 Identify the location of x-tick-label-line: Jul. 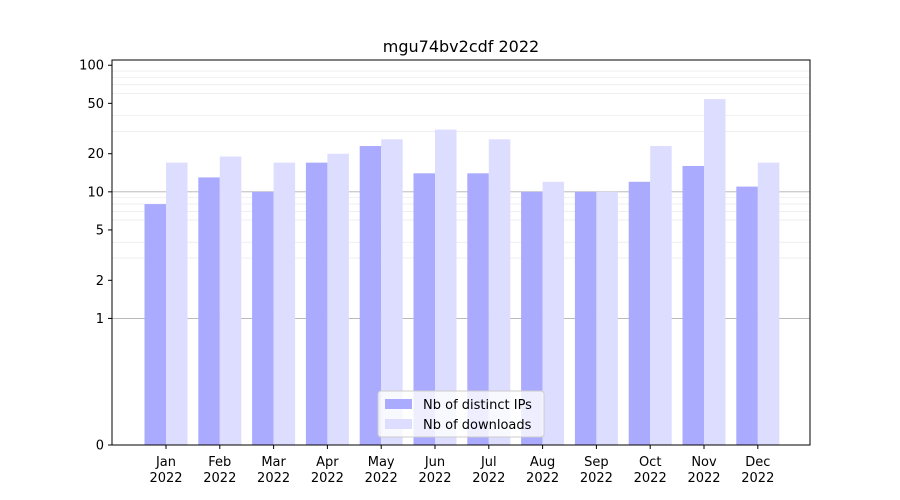
(488, 462).